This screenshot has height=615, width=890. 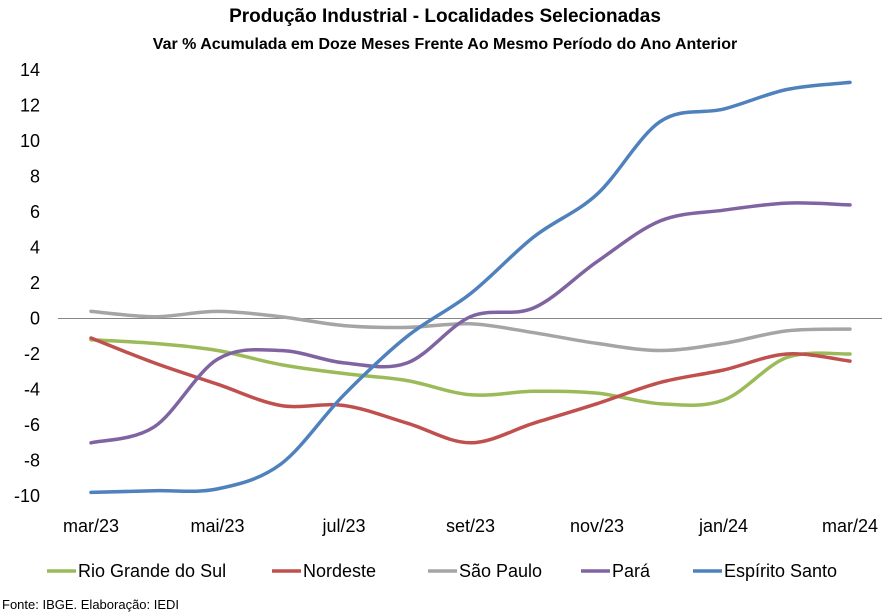 What do you see at coordinates (152, 571) in the screenshot?
I see `legend-label-0: Rio Grande do Sul` at bounding box center [152, 571].